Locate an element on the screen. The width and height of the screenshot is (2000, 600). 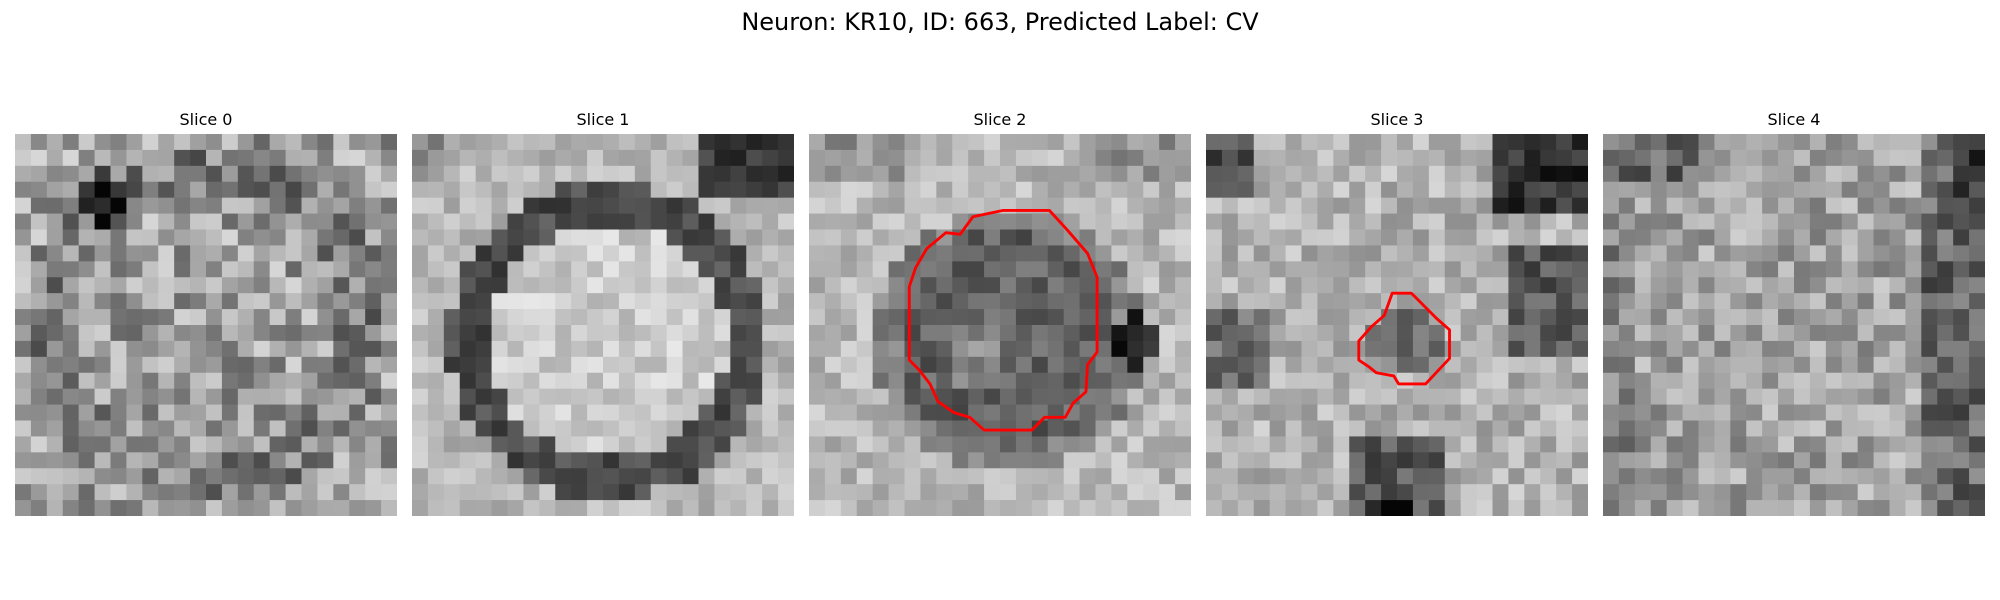
slice-2-heatmap is located at coordinates (1000, 325).